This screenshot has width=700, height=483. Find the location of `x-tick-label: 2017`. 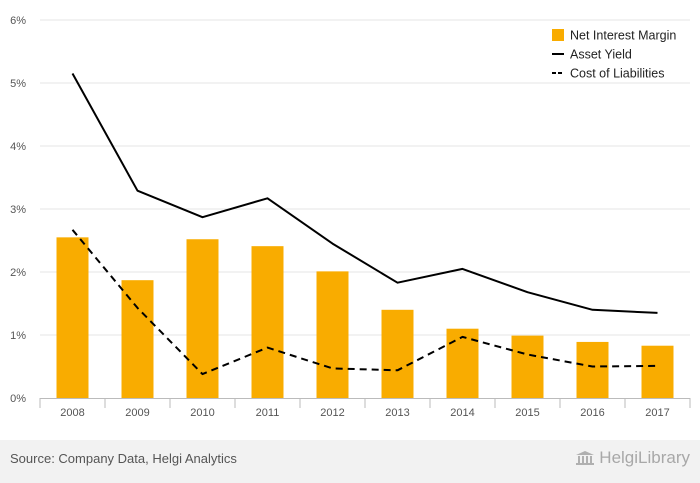

x-tick-label: 2017 is located at coordinates (657, 413).